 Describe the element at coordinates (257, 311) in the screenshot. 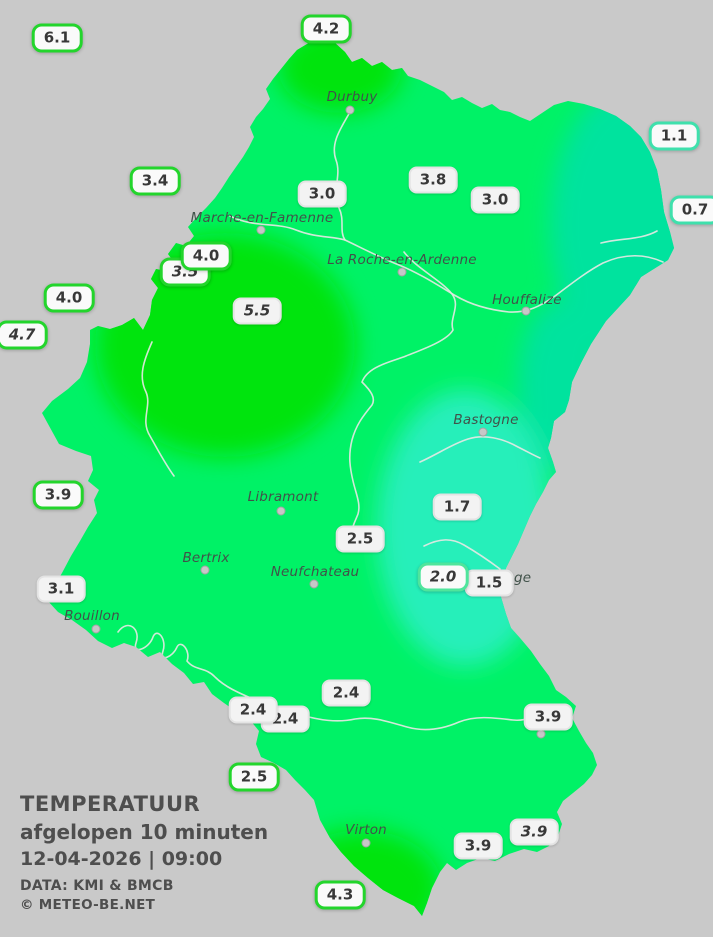

I see `station-value-box: 5.5` at that location.